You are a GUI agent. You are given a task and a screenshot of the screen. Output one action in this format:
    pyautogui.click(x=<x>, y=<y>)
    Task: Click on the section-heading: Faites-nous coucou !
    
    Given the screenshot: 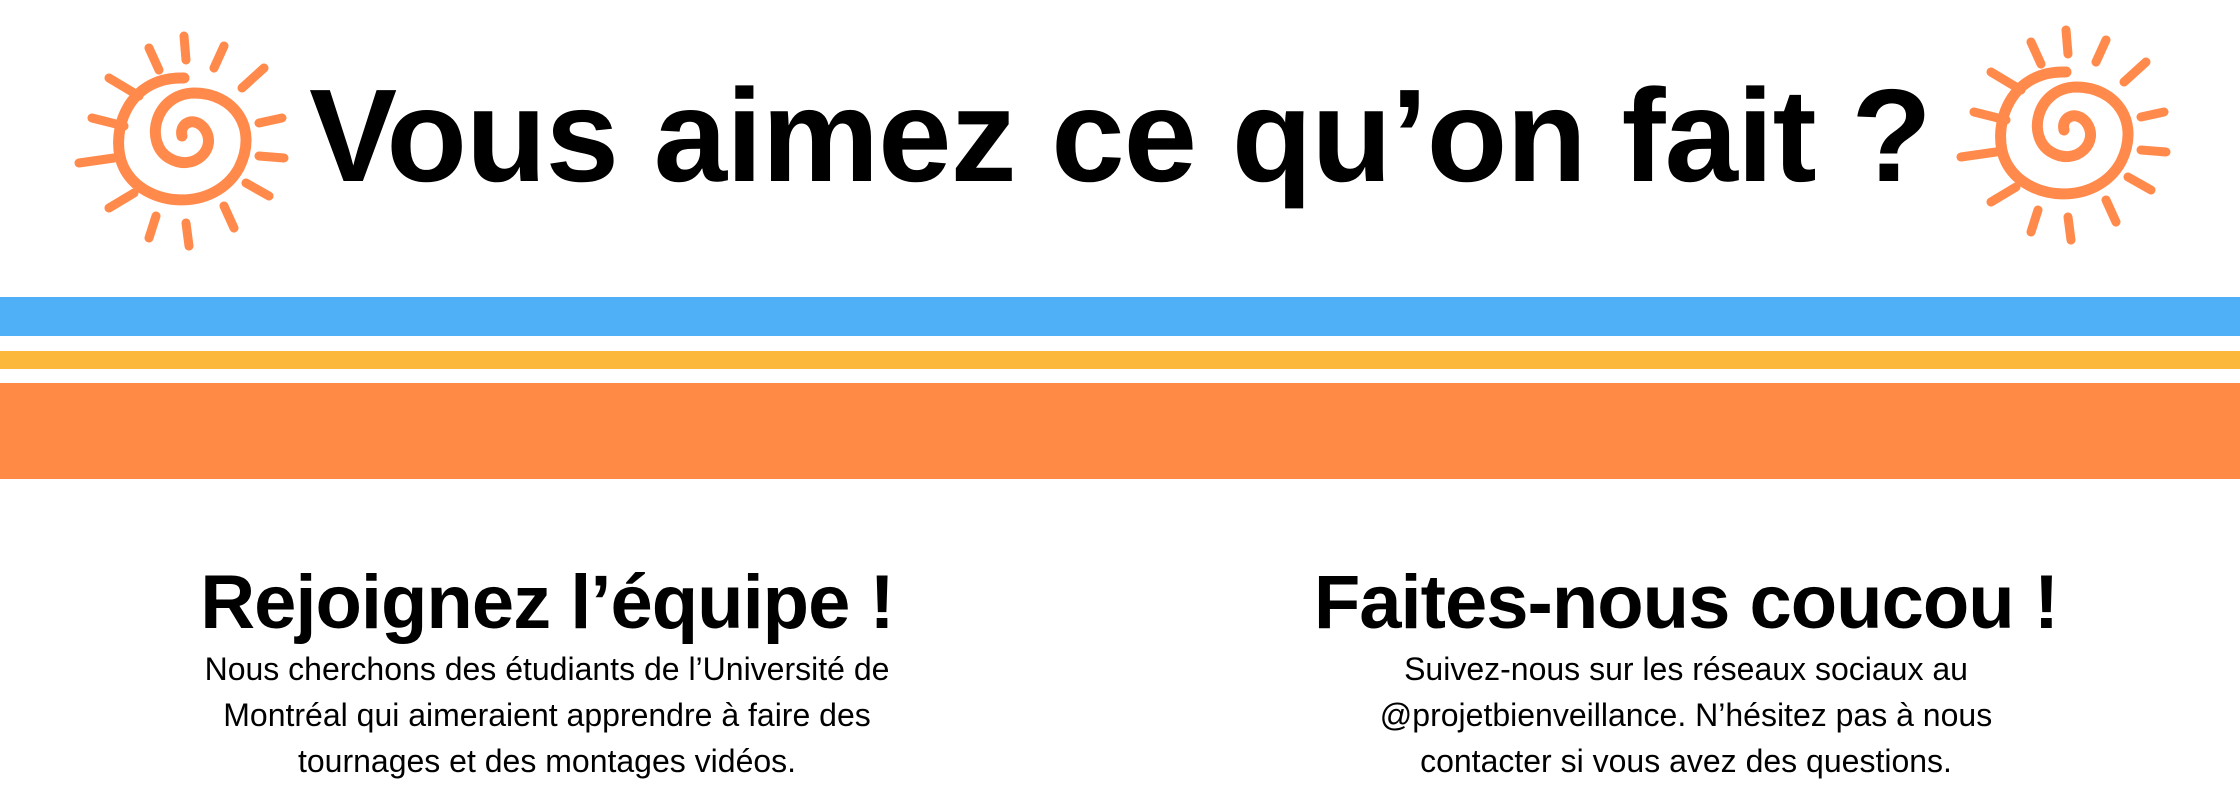 What is the action you would take?
    pyautogui.click(x=1686, y=602)
    